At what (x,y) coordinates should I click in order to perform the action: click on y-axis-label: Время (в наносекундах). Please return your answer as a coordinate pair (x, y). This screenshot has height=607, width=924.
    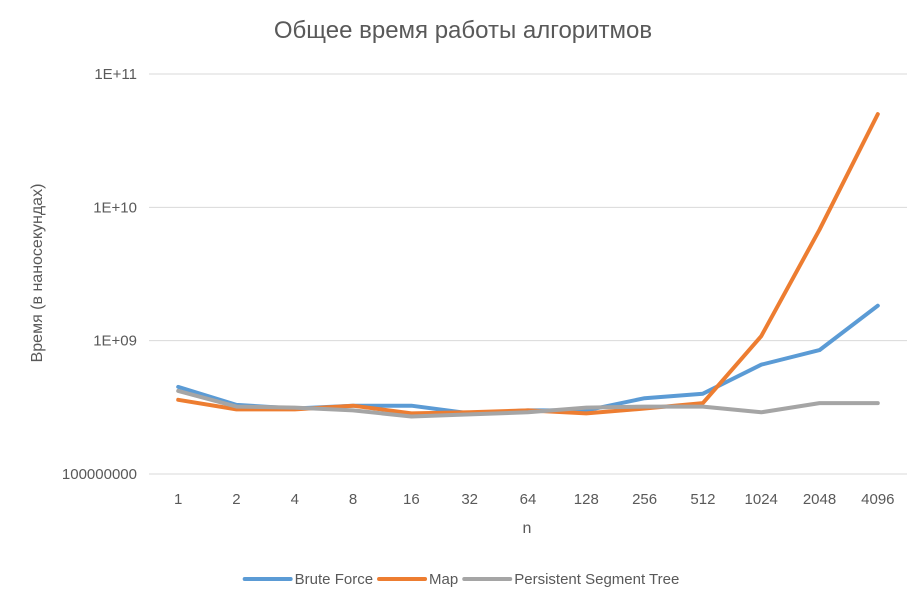
    Looking at the image, I should click on (37, 273).